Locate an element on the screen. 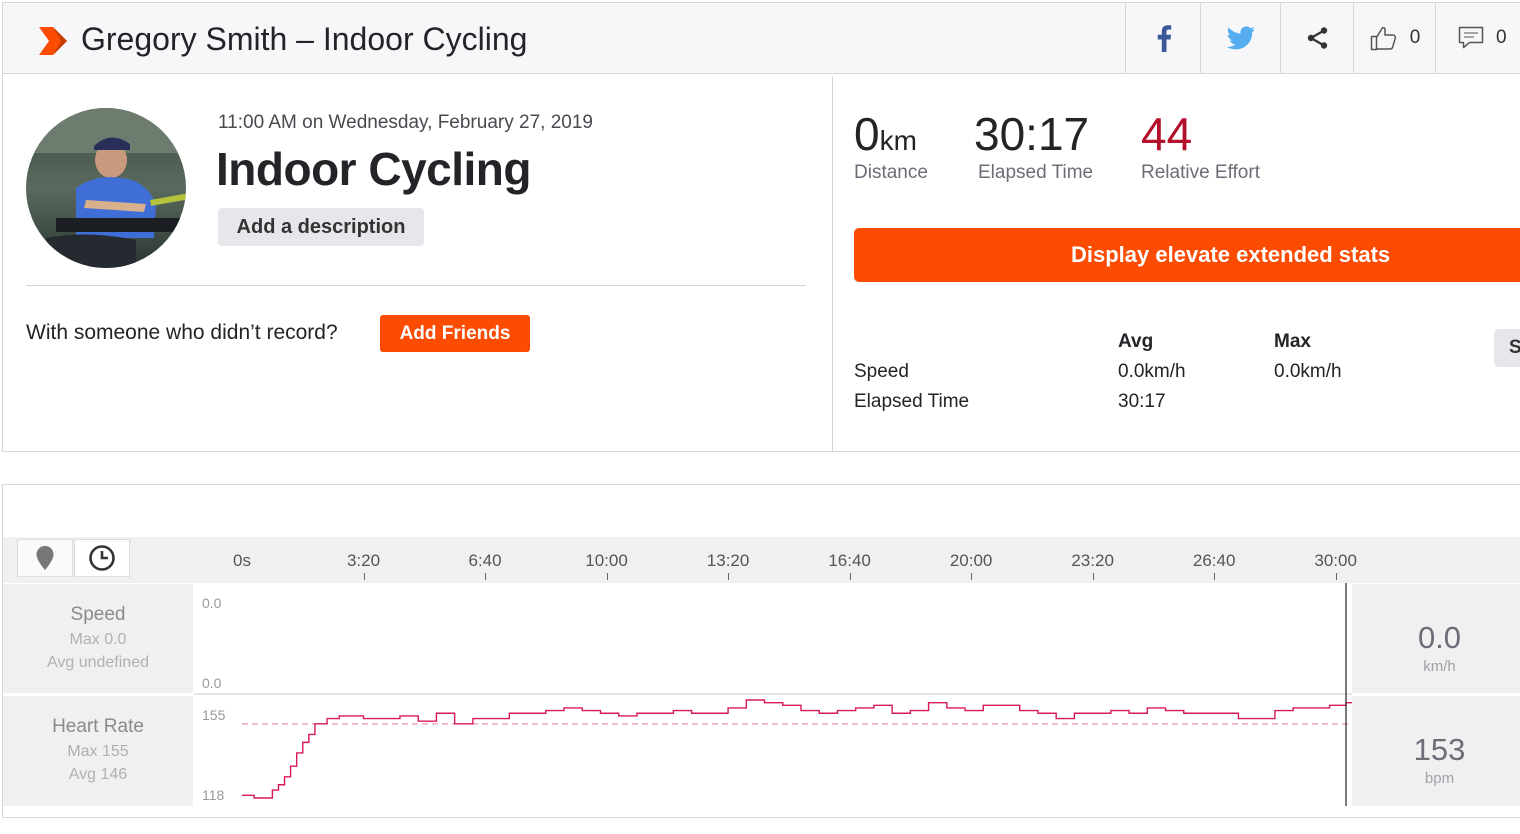  comments-count: 0 is located at coordinates (1501, 37).